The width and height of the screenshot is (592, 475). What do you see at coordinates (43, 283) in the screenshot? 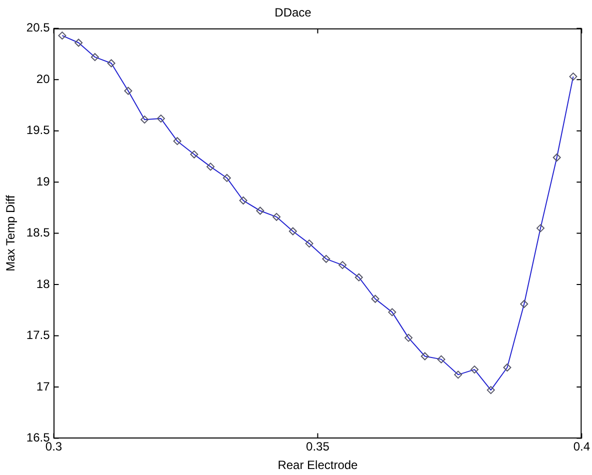
I see `y-tick-label: 18` at bounding box center [43, 283].